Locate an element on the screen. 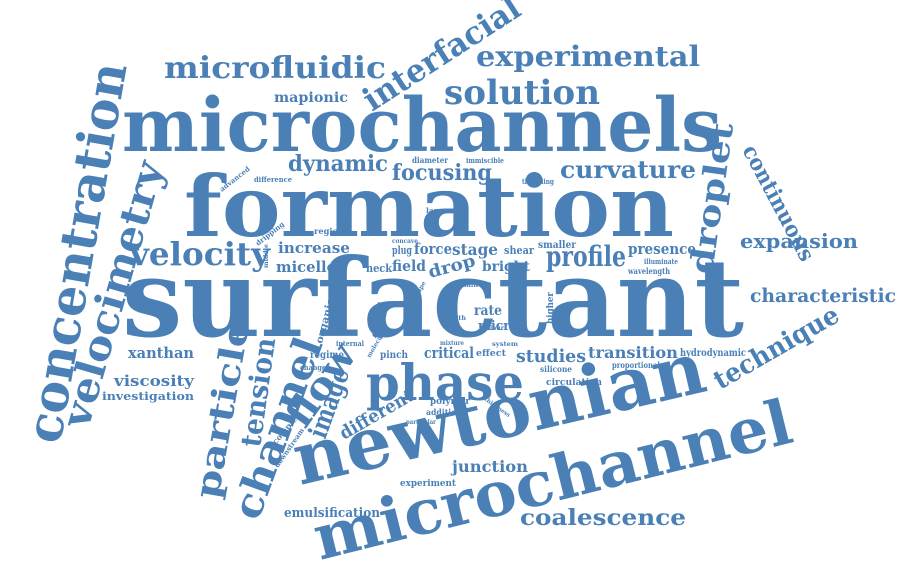 This screenshot has width=900, height=574. word-characteristic: characteristic is located at coordinates (823, 296).